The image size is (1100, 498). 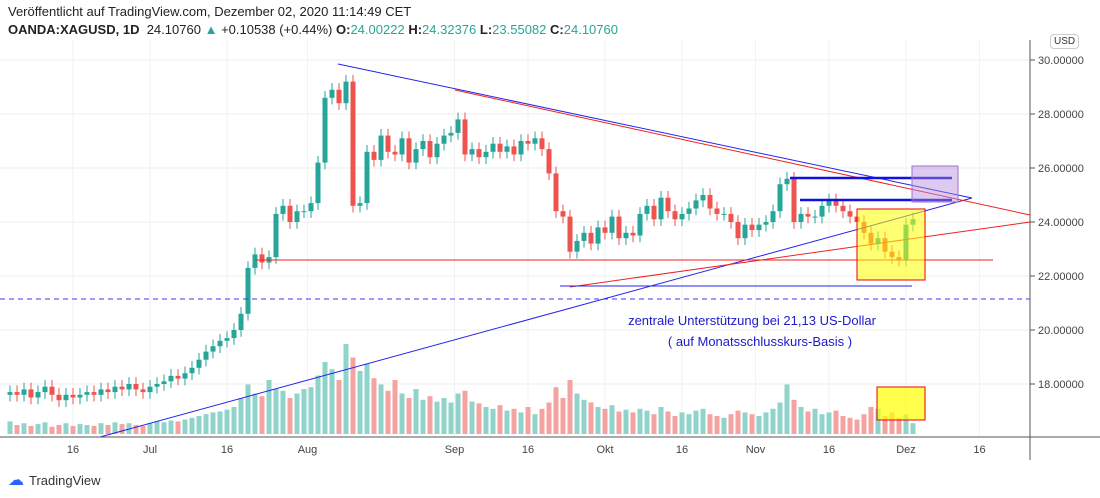 What do you see at coordinates (308, 450) in the screenshot?
I see `x-tick-label: Aug` at bounding box center [308, 450].